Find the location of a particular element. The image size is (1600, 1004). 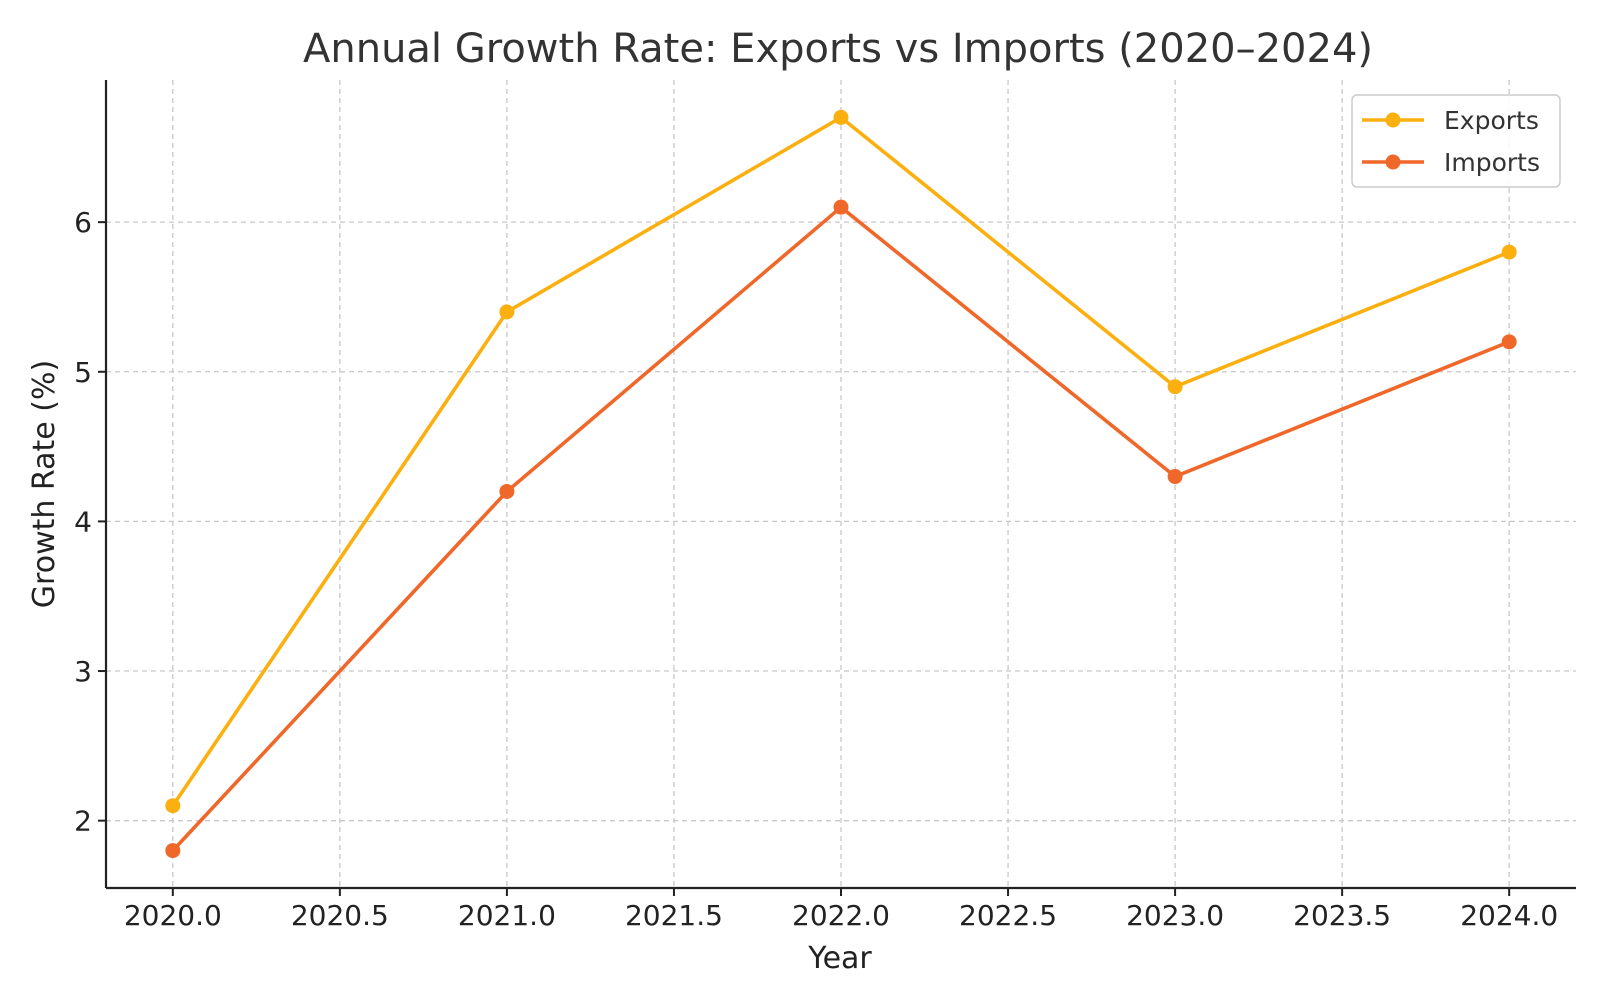

x-tick-label: 2023.0 is located at coordinates (1175, 915).